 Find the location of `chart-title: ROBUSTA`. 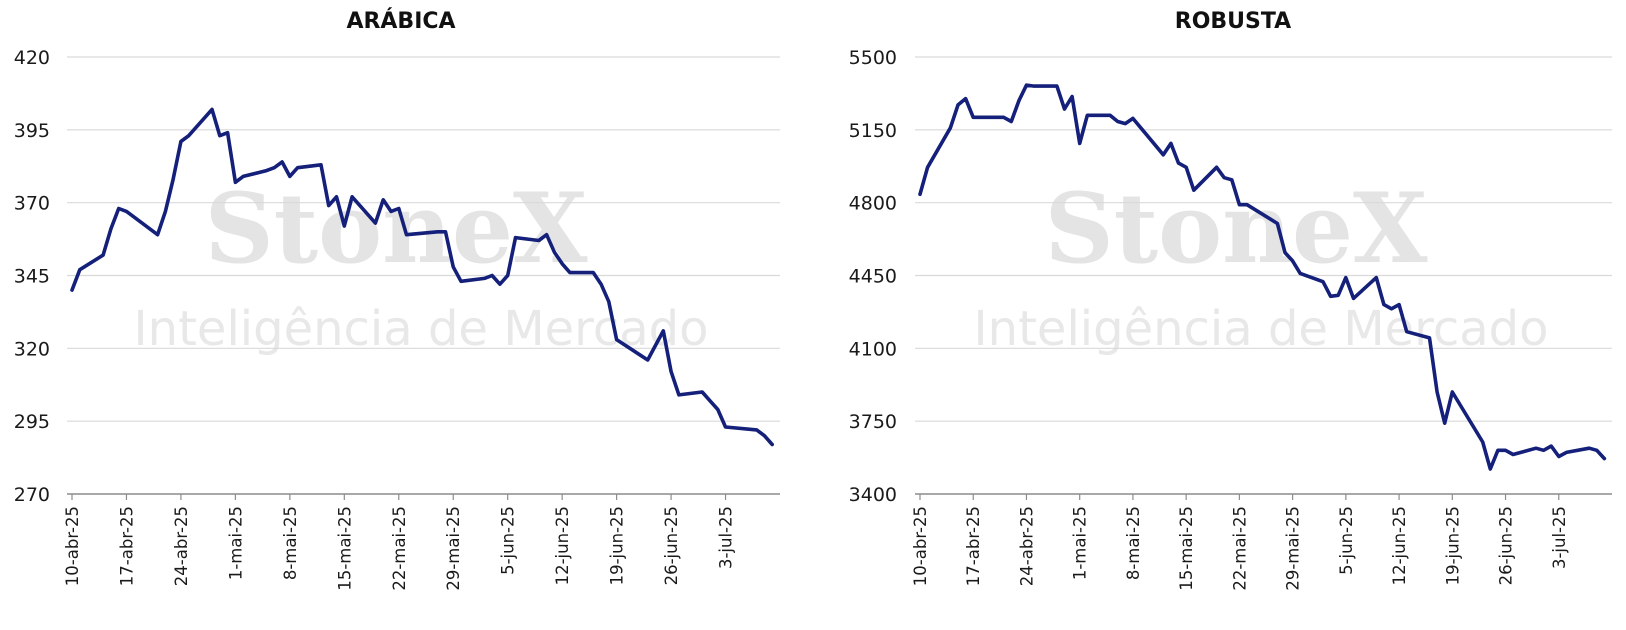

chart-title: ROBUSTA is located at coordinates (1233, 21).